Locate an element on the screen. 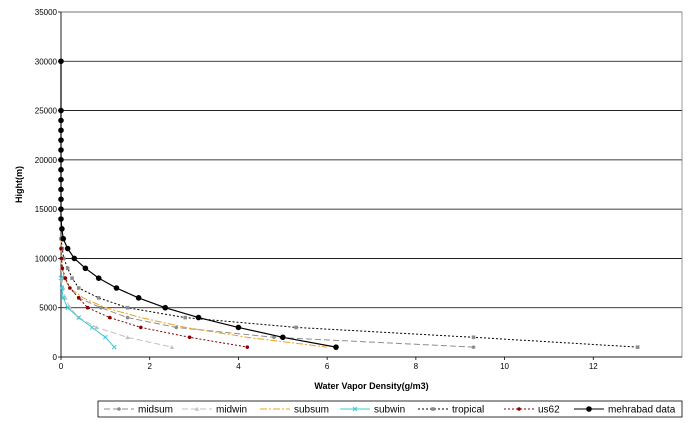 The image size is (692, 423). legend-label-0: midsum is located at coordinates (155, 410).